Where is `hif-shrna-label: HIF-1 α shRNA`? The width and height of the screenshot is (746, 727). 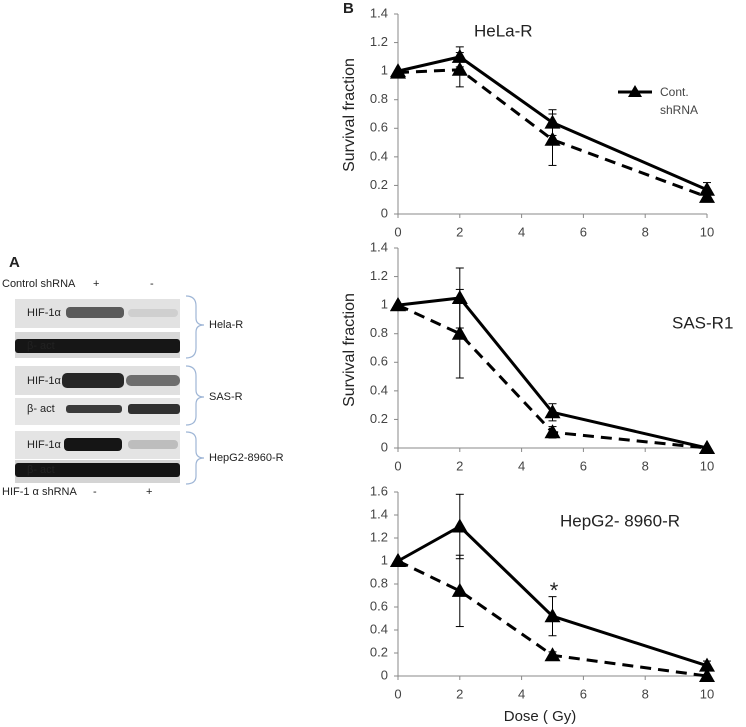
hif-shrna-label: HIF-1 α shRNA is located at coordinates (39, 492).